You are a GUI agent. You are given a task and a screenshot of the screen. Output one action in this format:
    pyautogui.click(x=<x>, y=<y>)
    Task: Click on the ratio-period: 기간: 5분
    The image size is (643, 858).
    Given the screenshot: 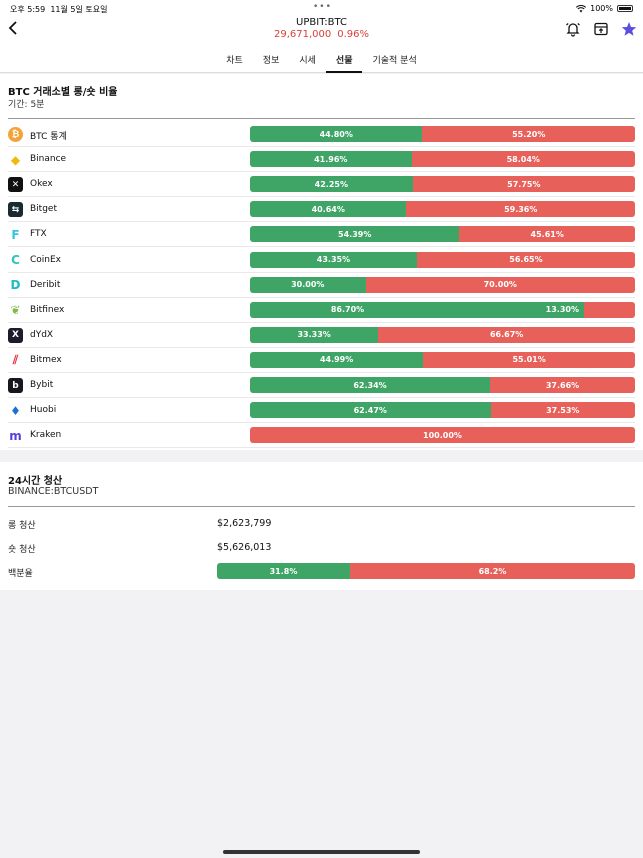 What is the action you would take?
    pyautogui.click(x=26, y=105)
    